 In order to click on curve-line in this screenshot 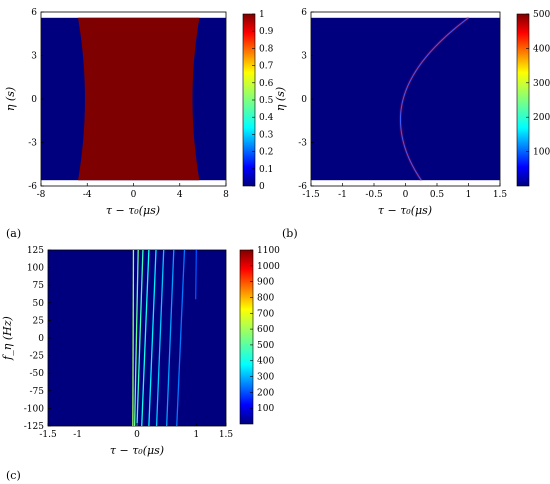, I will do `click(434, 99)`.